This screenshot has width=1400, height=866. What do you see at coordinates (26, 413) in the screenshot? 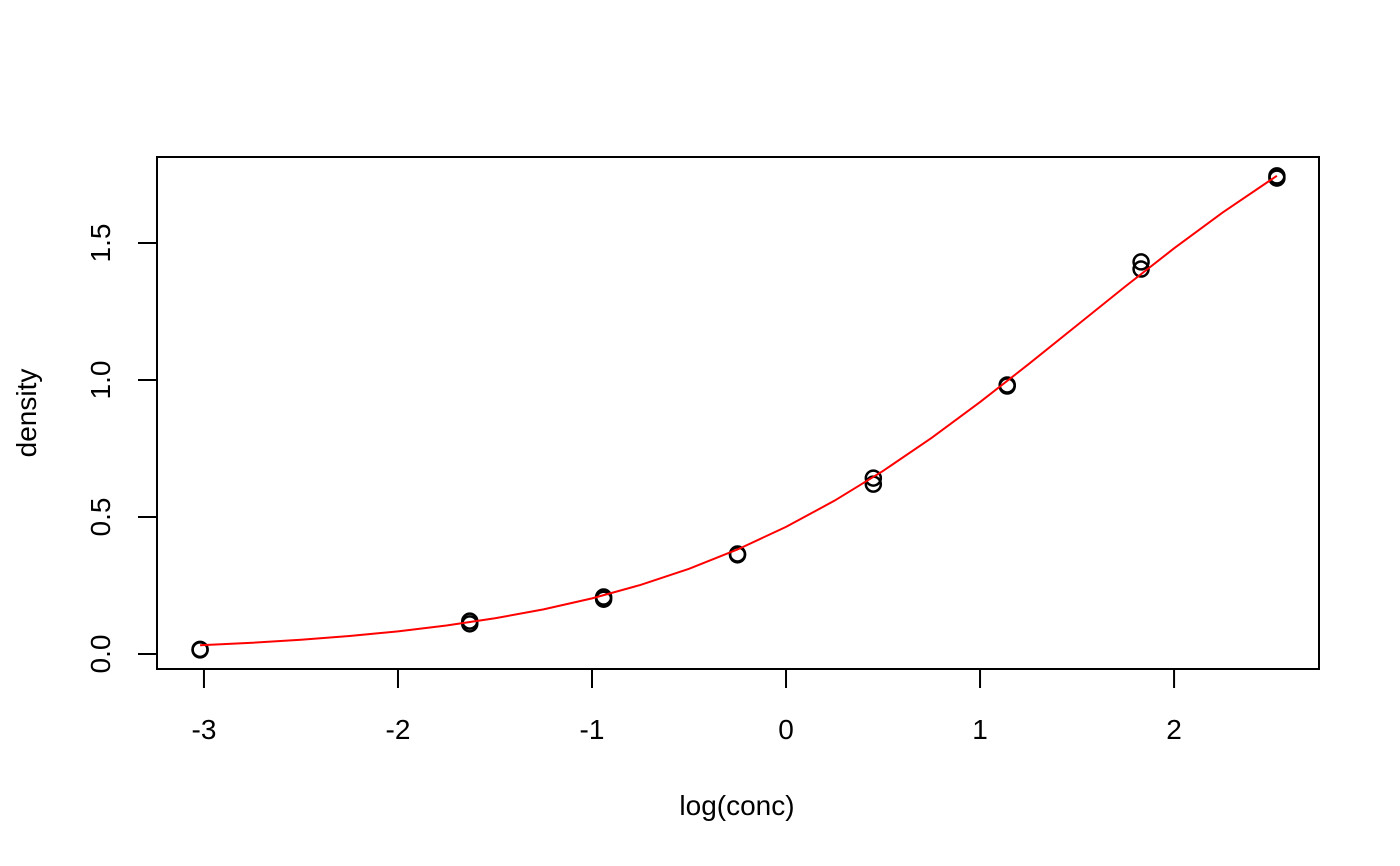
I see `y-axis-title: density` at bounding box center [26, 413].